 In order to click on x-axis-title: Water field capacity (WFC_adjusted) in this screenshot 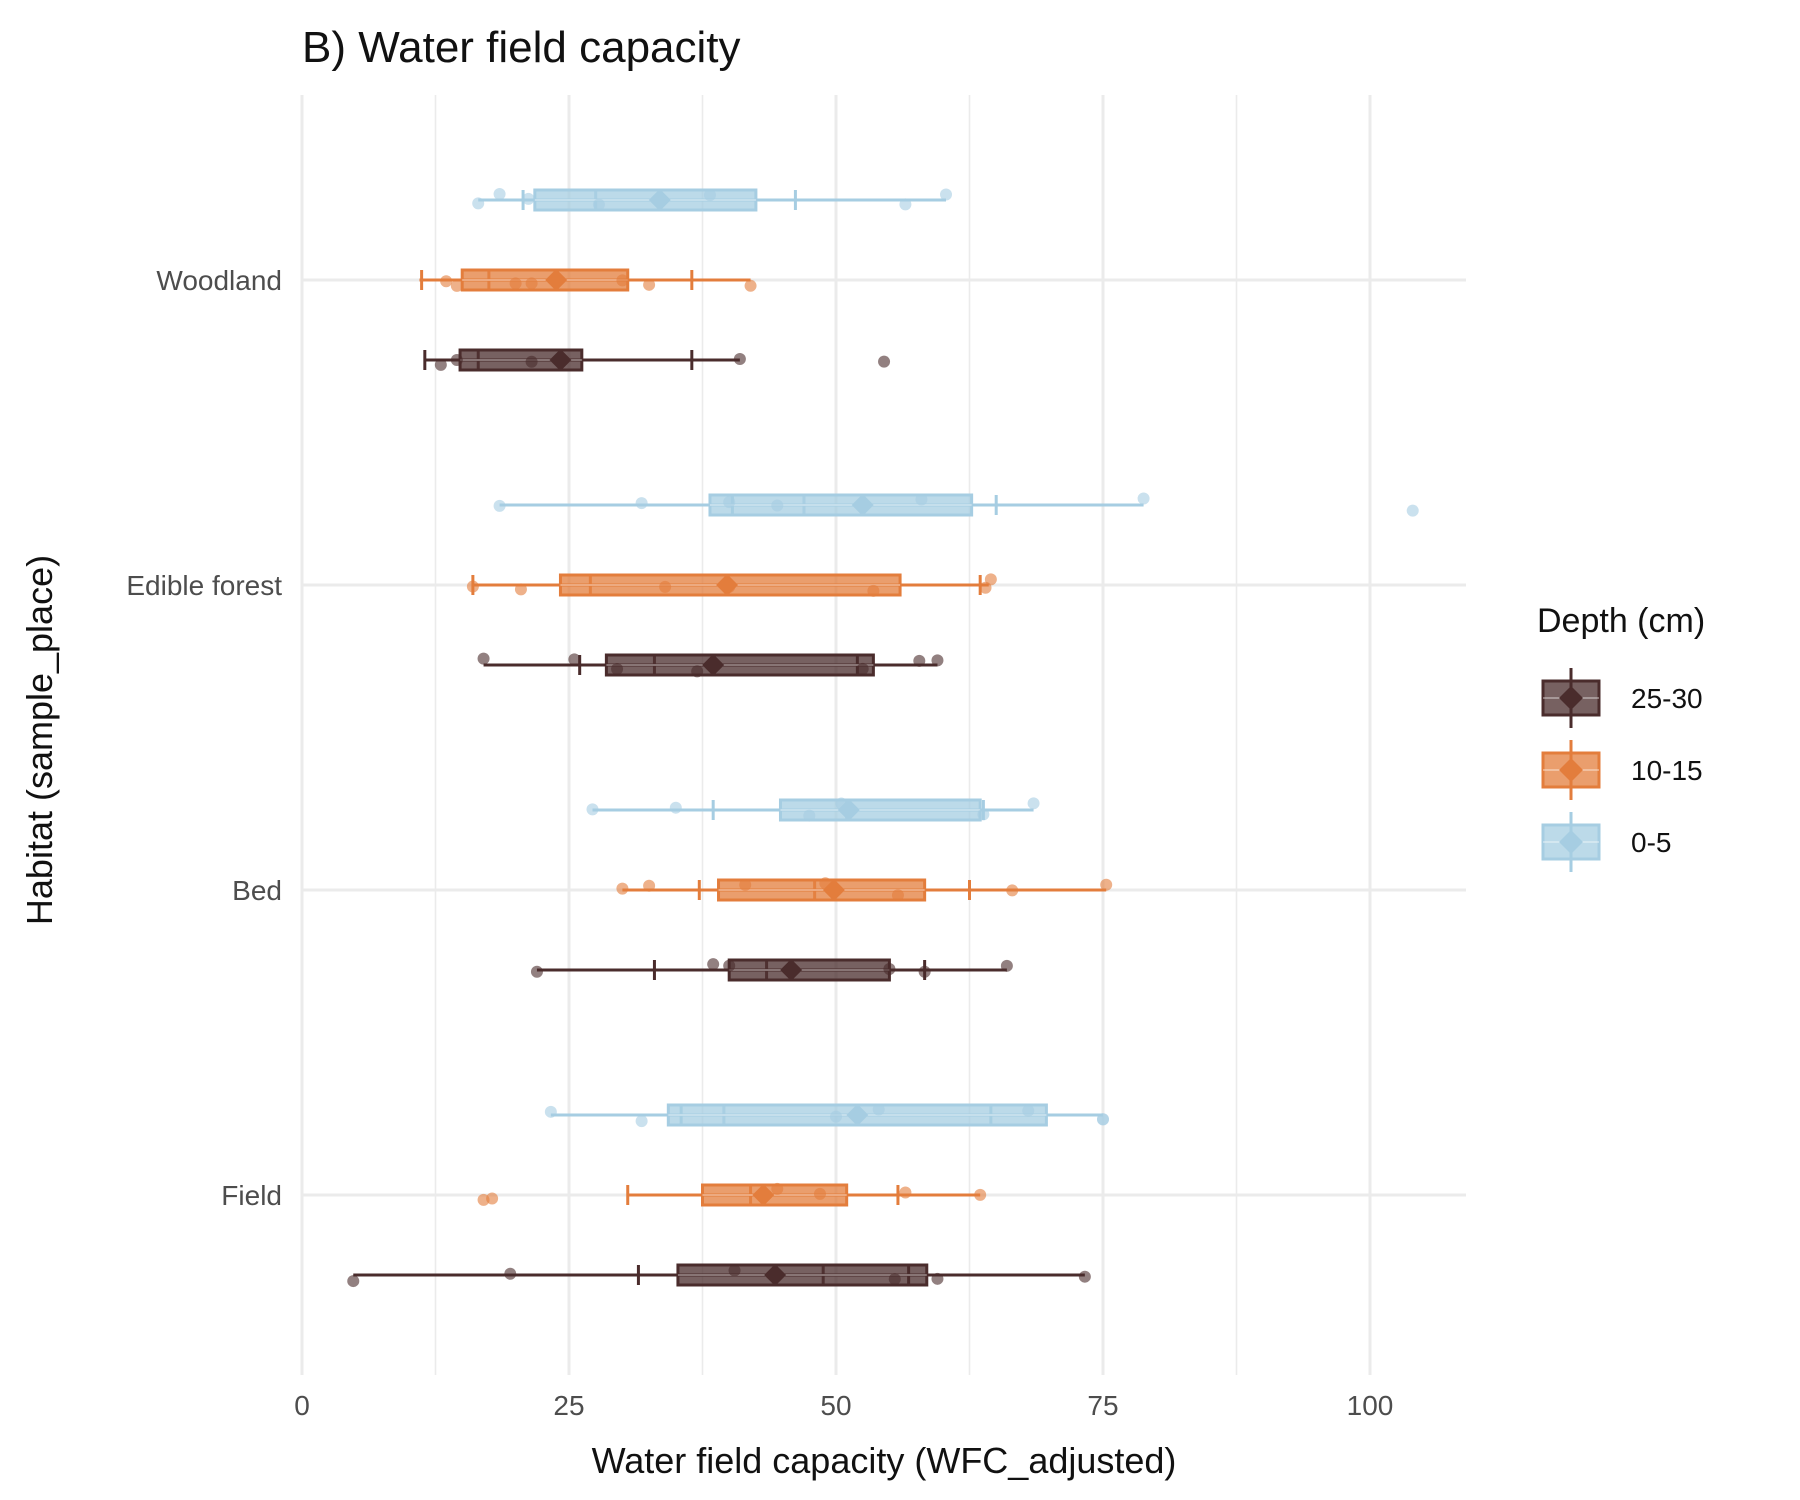, I will do `click(884, 1460)`.